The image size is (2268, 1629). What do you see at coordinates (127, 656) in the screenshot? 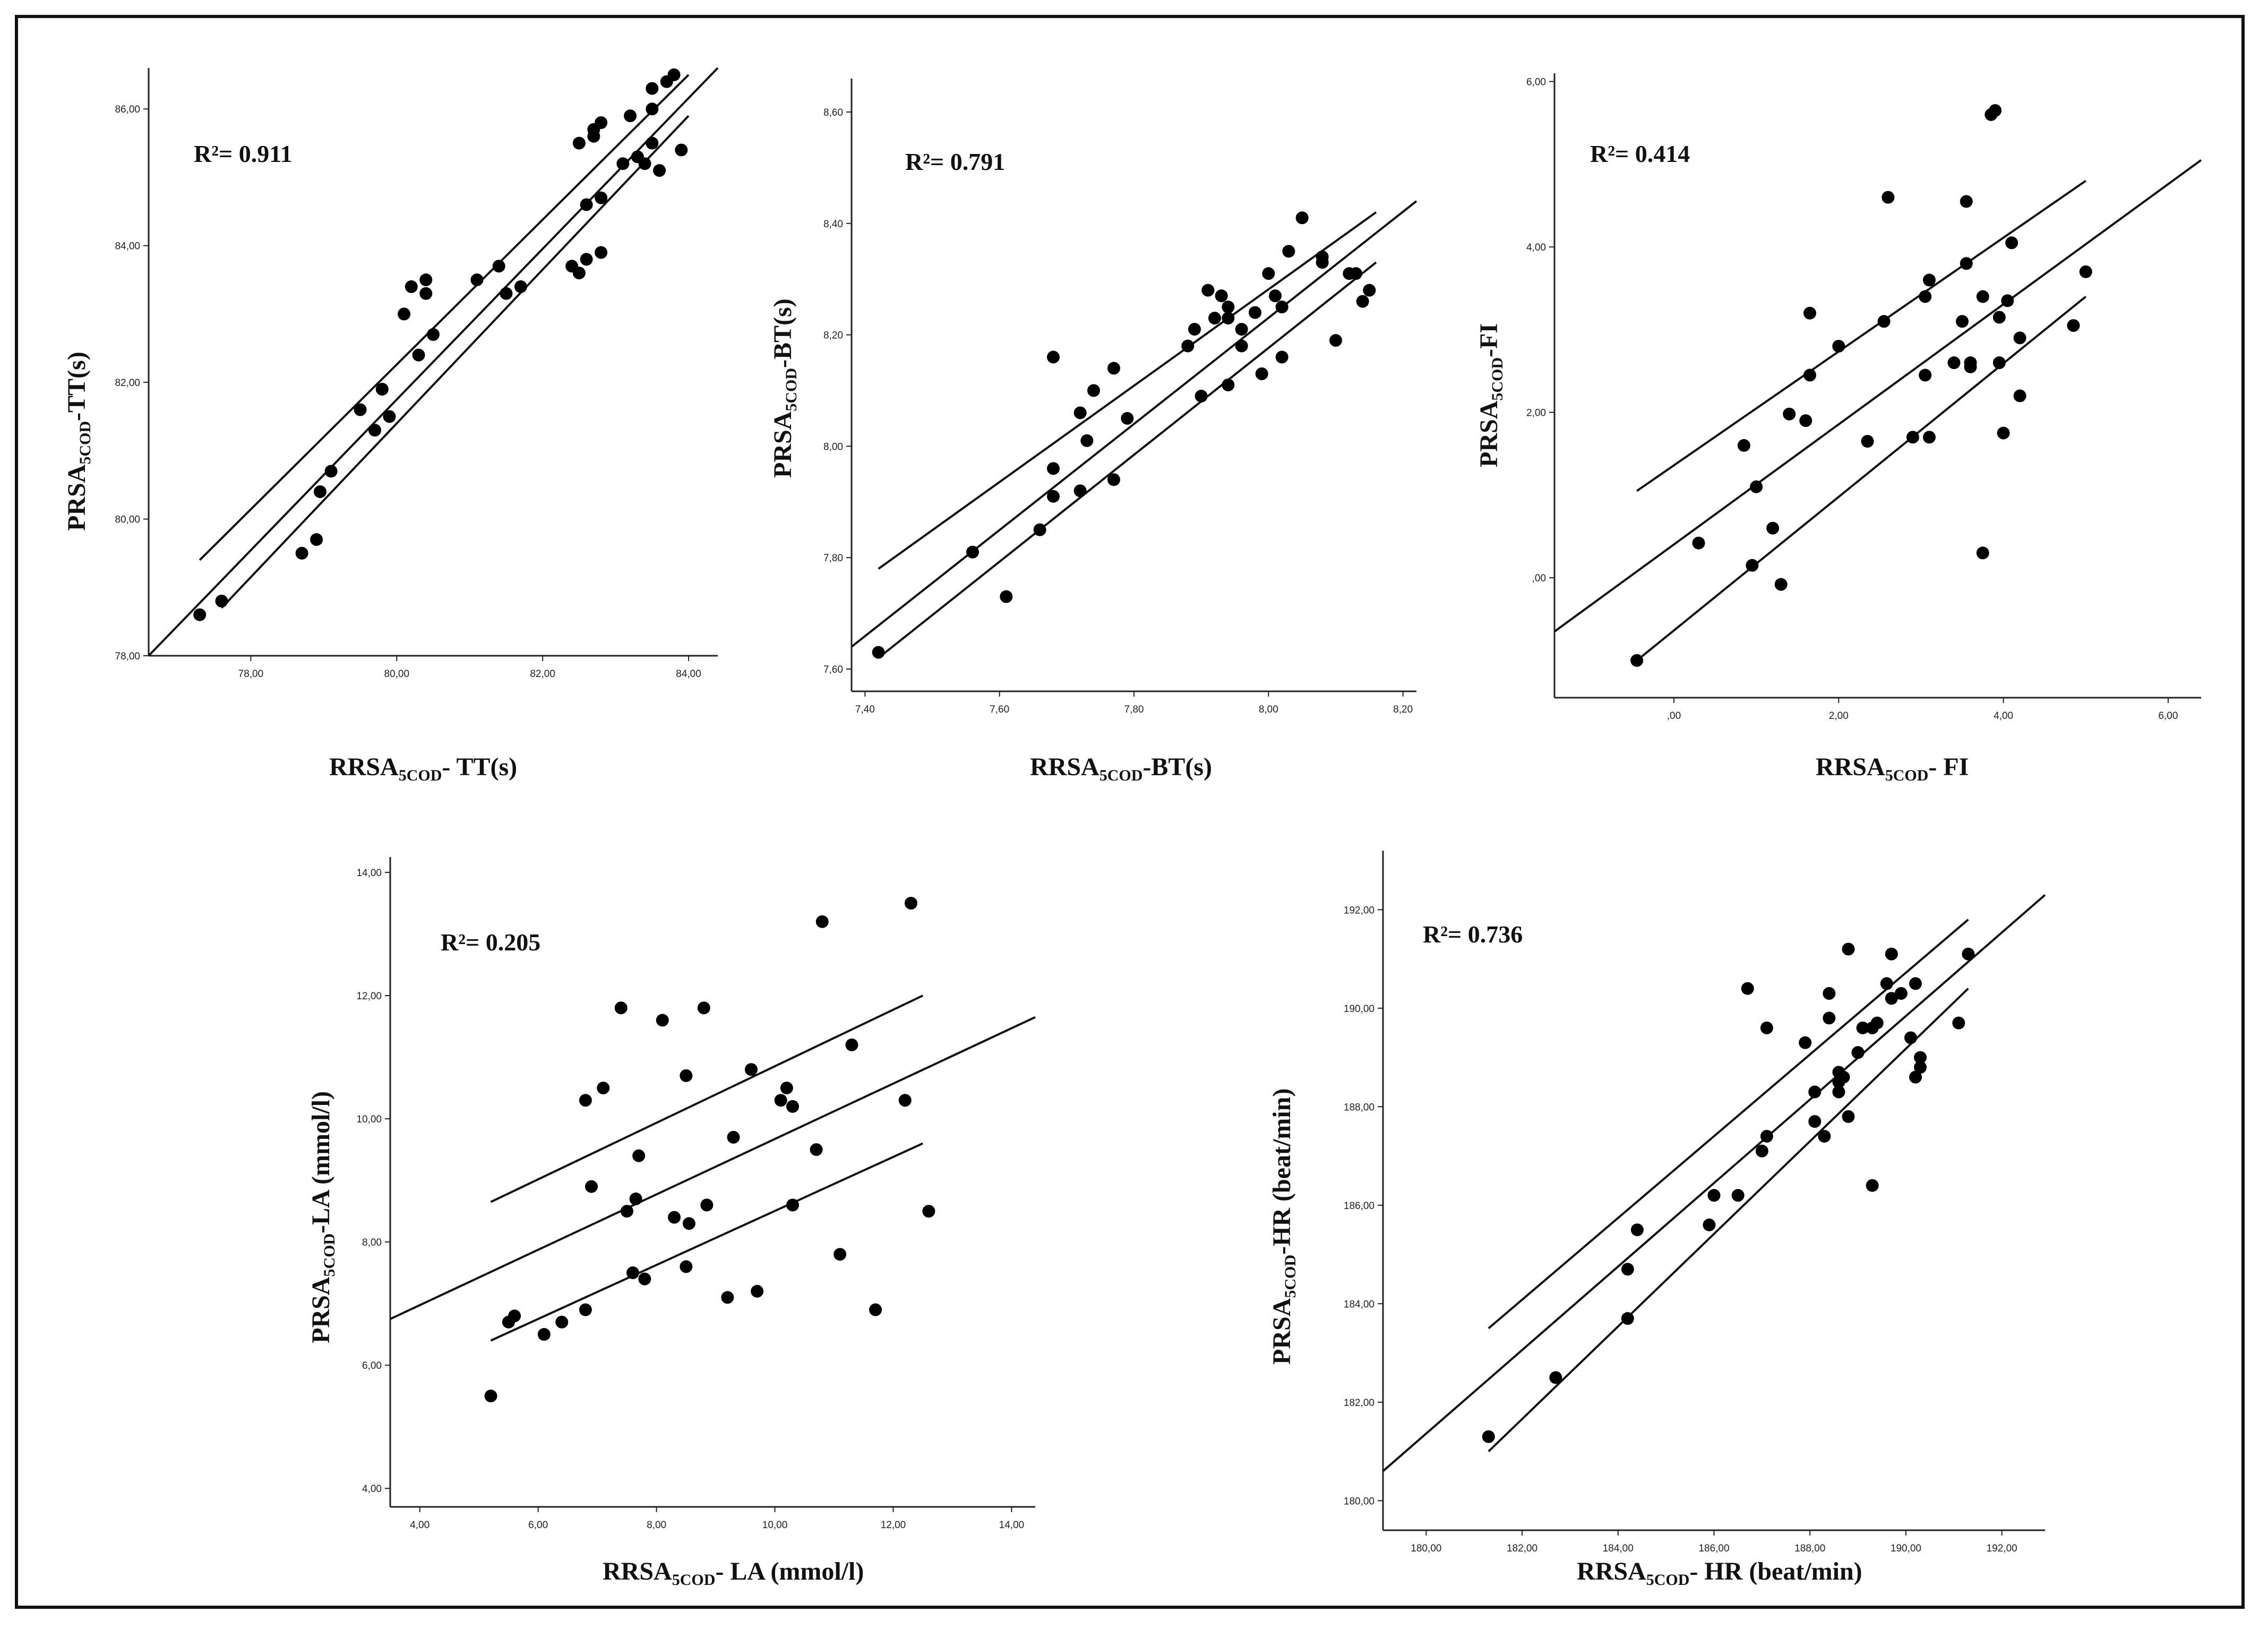
I see `y-tick-label: 78,00` at bounding box center [127, 656].